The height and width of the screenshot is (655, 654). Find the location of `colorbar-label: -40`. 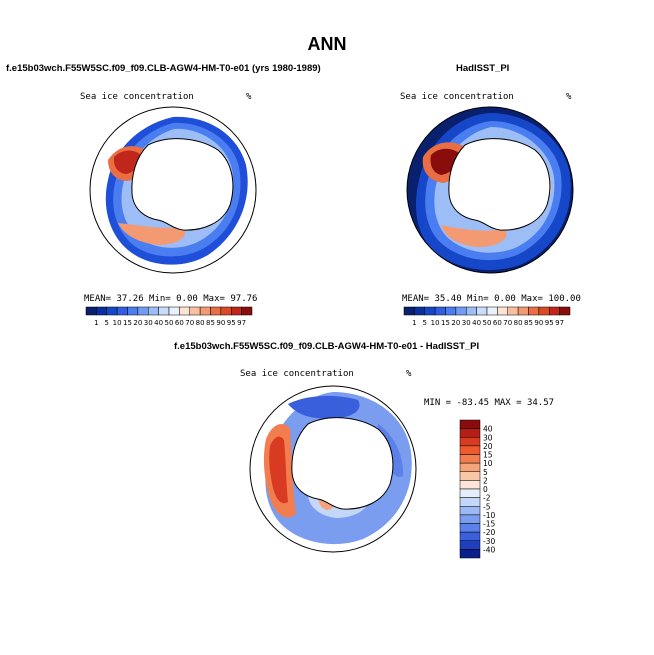

colorbar-label: -40 is located at coordinates (489, 549).